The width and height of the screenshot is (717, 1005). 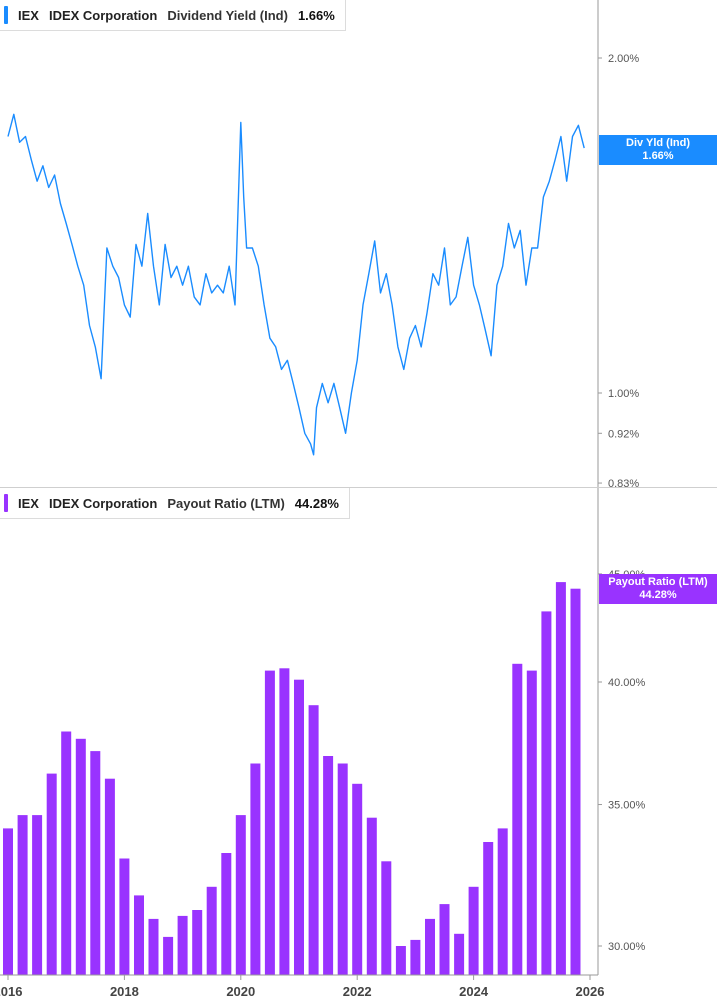 What do you see at coordinates (627, 947) in the screenshot?
I see `y-tick-label: 30.00%` at bounding box center [627, 947].